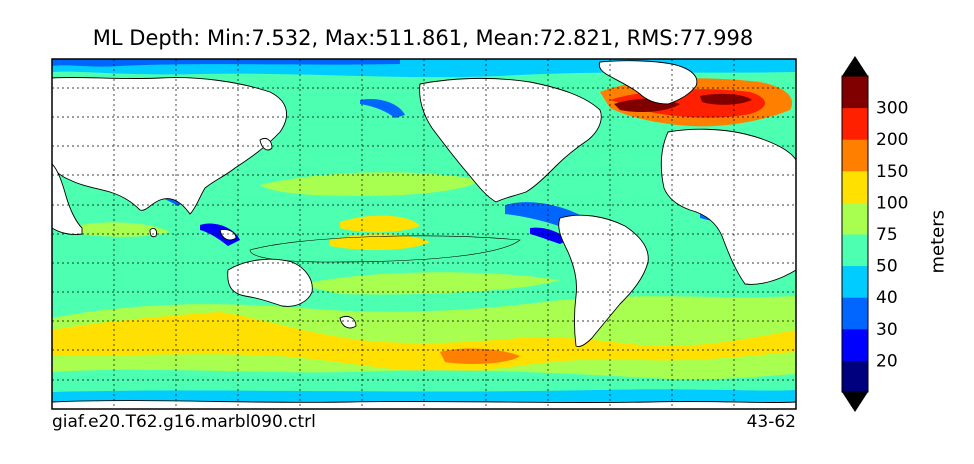 This screenshot has height=464, width=974. I want to click on colorbar-under-triangle, so click(855, 402).